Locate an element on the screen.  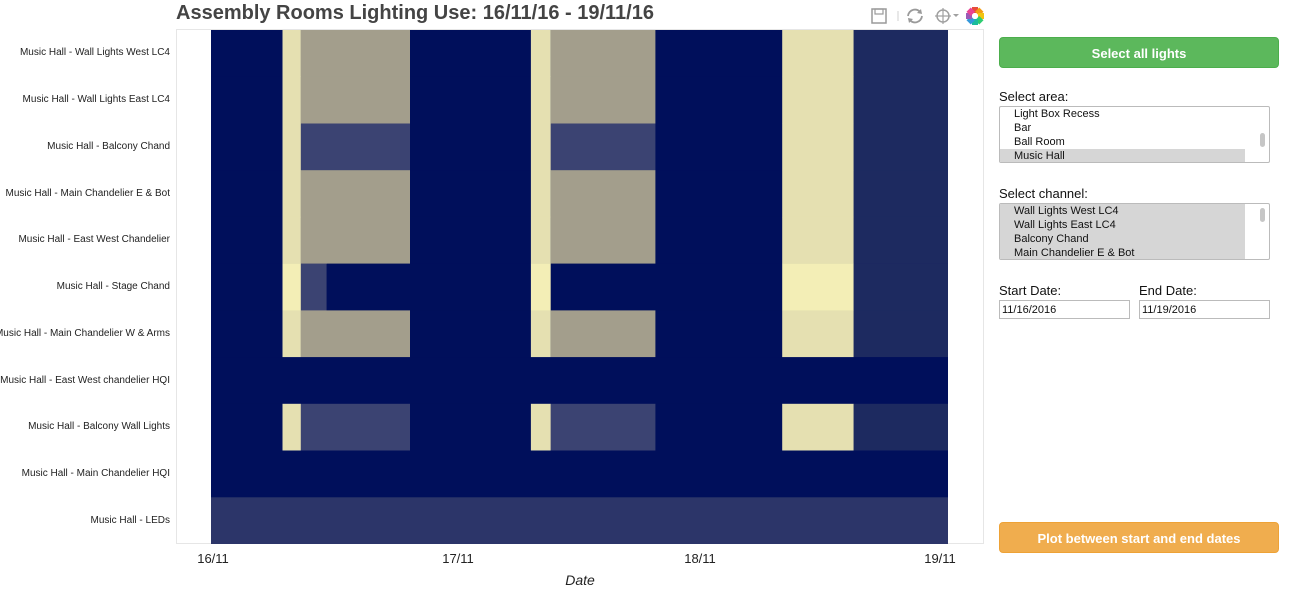
area-option: Ball Room is located at coordinates (1039, 142).